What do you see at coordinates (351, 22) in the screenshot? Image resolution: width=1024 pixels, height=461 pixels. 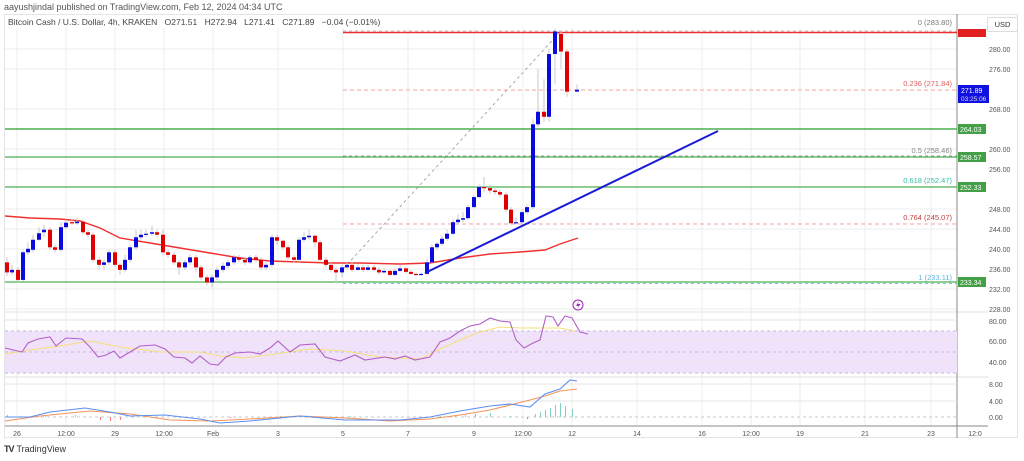 I see `price-change: −0.04 (−0.01%)` at bounding box center [351, 22].